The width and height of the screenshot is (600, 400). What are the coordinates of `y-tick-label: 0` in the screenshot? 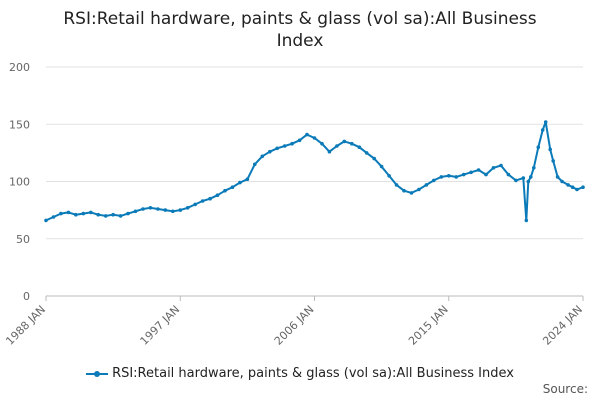 It's located at (26, 296).